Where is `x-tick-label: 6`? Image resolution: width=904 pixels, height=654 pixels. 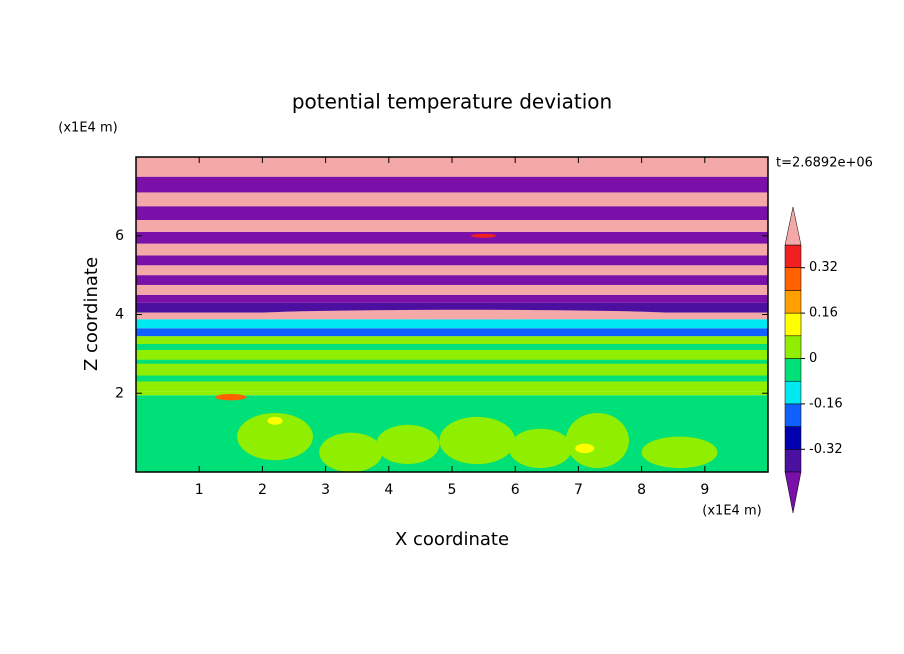
x-tick-label: 6 is located at coordinates (515, 490).